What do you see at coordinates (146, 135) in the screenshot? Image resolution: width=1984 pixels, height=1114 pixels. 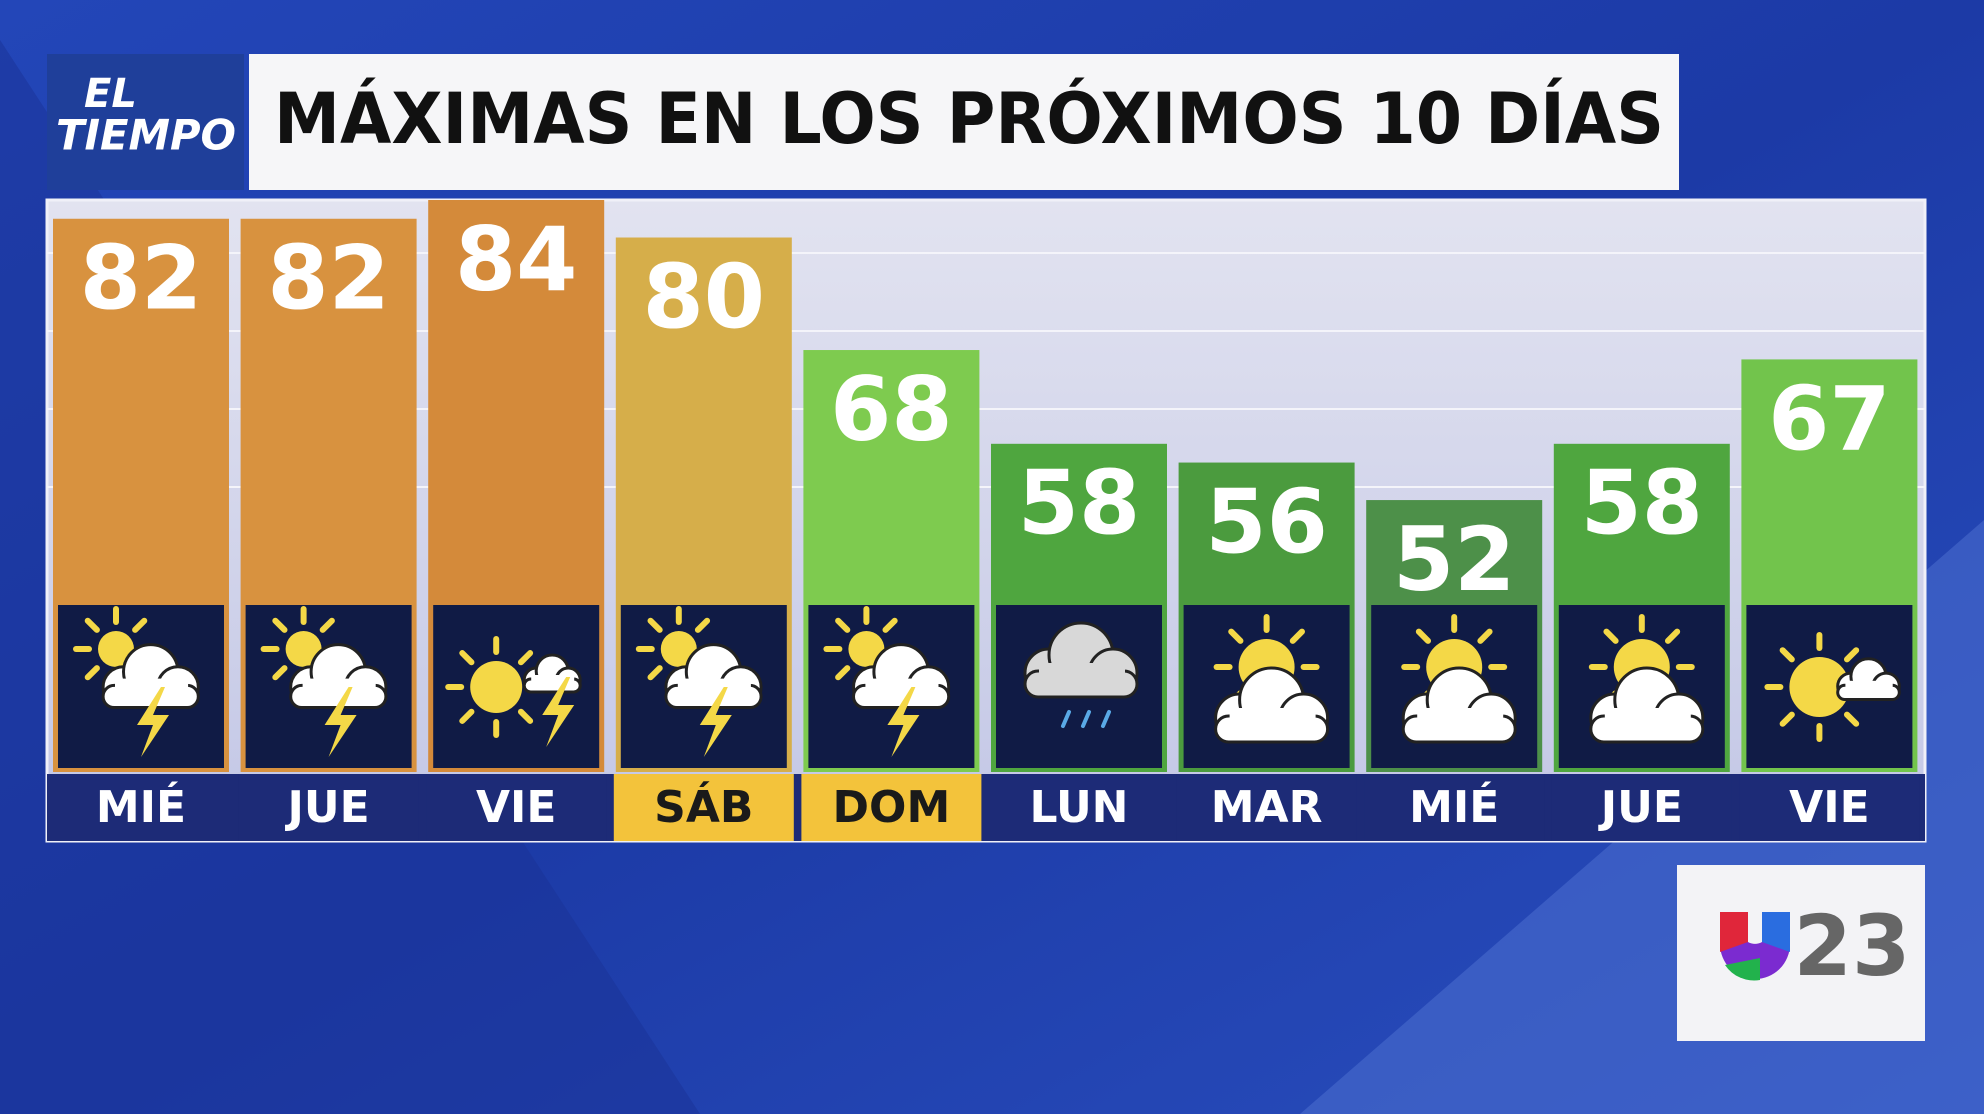 I see `program-logo-text: TIEMPO` at bounding box center [146, 135].